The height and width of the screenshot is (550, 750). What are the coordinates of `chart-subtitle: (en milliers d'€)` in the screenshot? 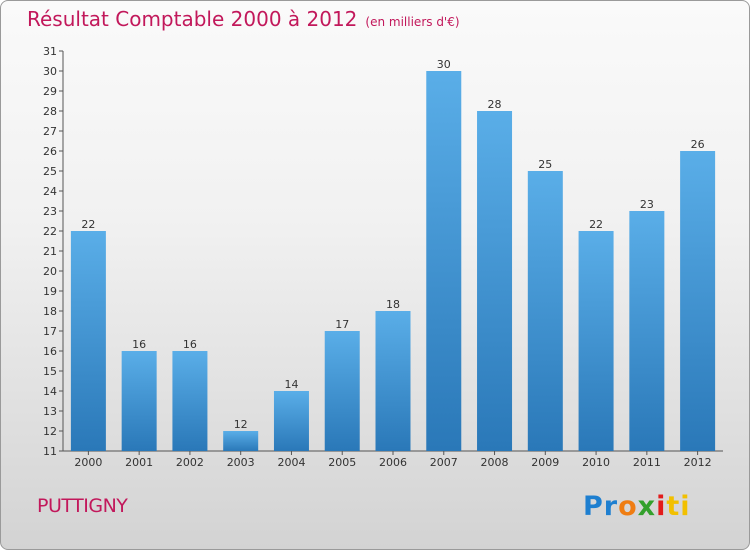 It's located at (412, 22).